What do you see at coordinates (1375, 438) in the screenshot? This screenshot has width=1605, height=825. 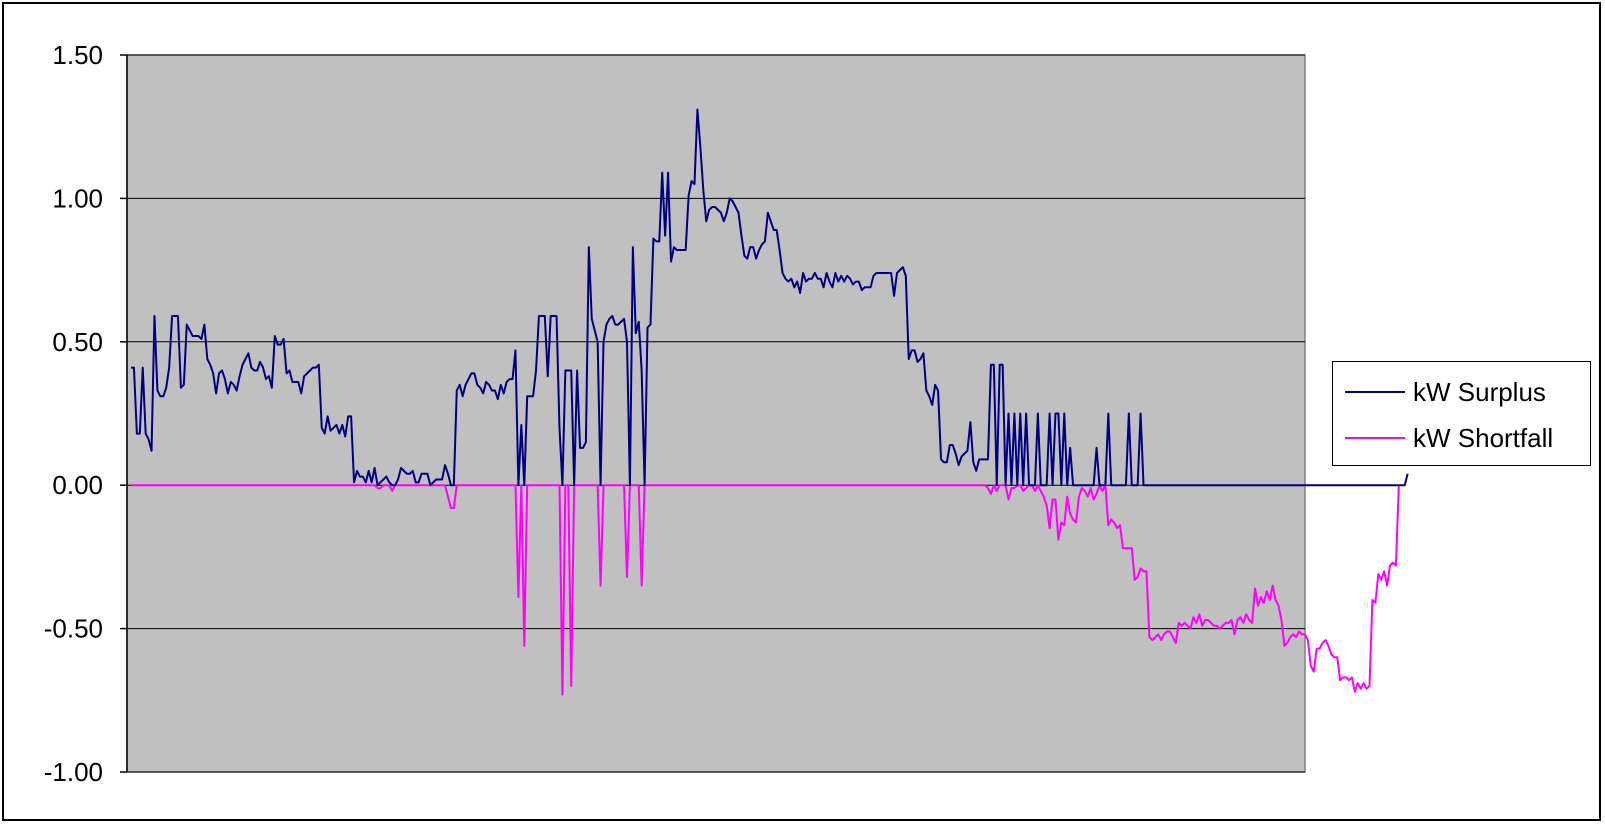 I see `legend-swatch-shortfall` at bounding box center [1375, 438].